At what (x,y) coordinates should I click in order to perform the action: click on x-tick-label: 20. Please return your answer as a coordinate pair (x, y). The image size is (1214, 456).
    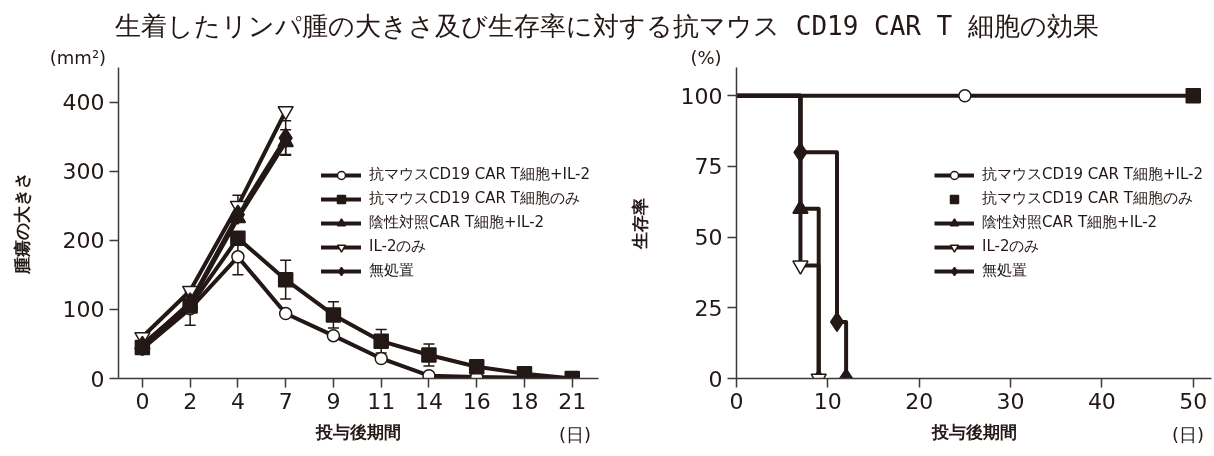
    Looking at the image, I should click on (919, 401).